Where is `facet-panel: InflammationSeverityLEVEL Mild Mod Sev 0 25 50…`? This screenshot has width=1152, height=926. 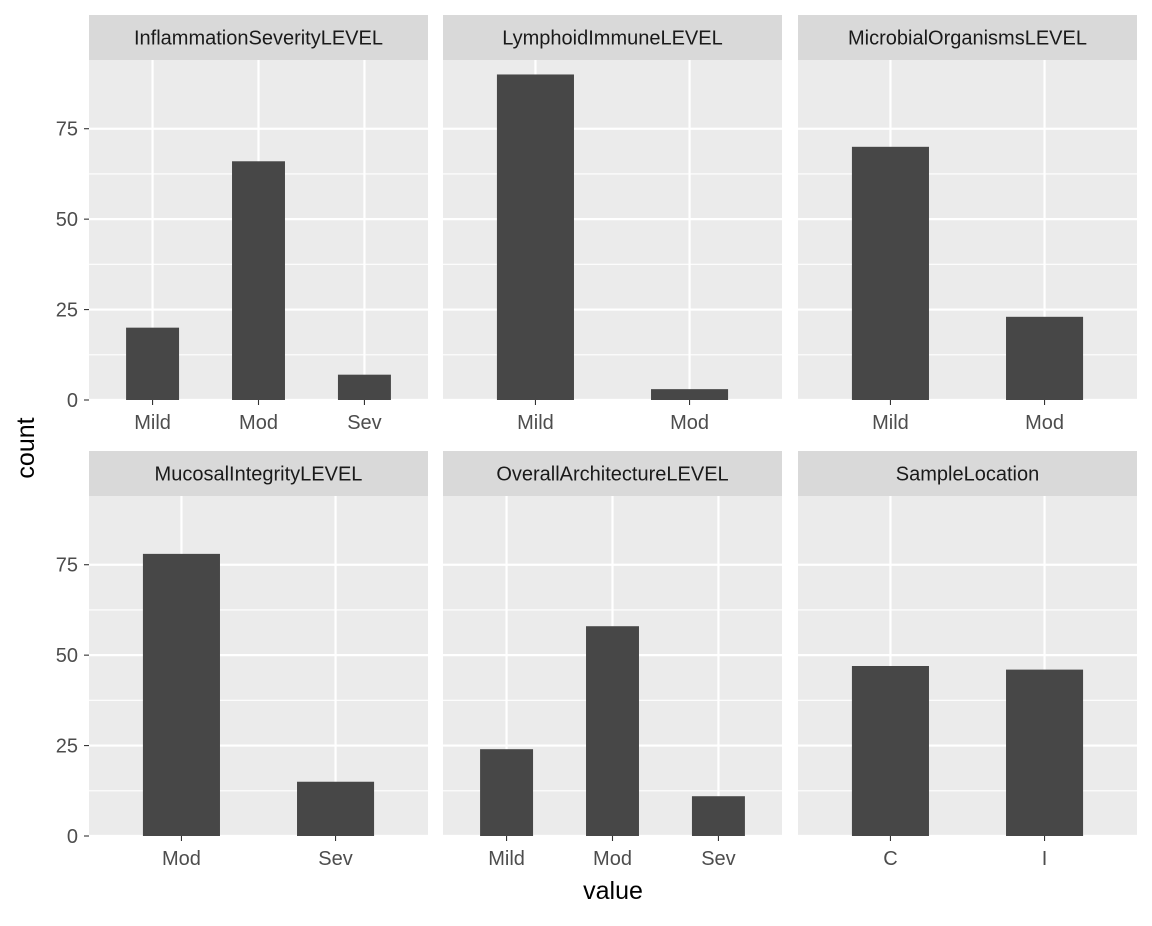
facet-panel: InflammationSeverityLEVEL Mild Mod Sev 0 25 50… is located at coordinates (242, 224).